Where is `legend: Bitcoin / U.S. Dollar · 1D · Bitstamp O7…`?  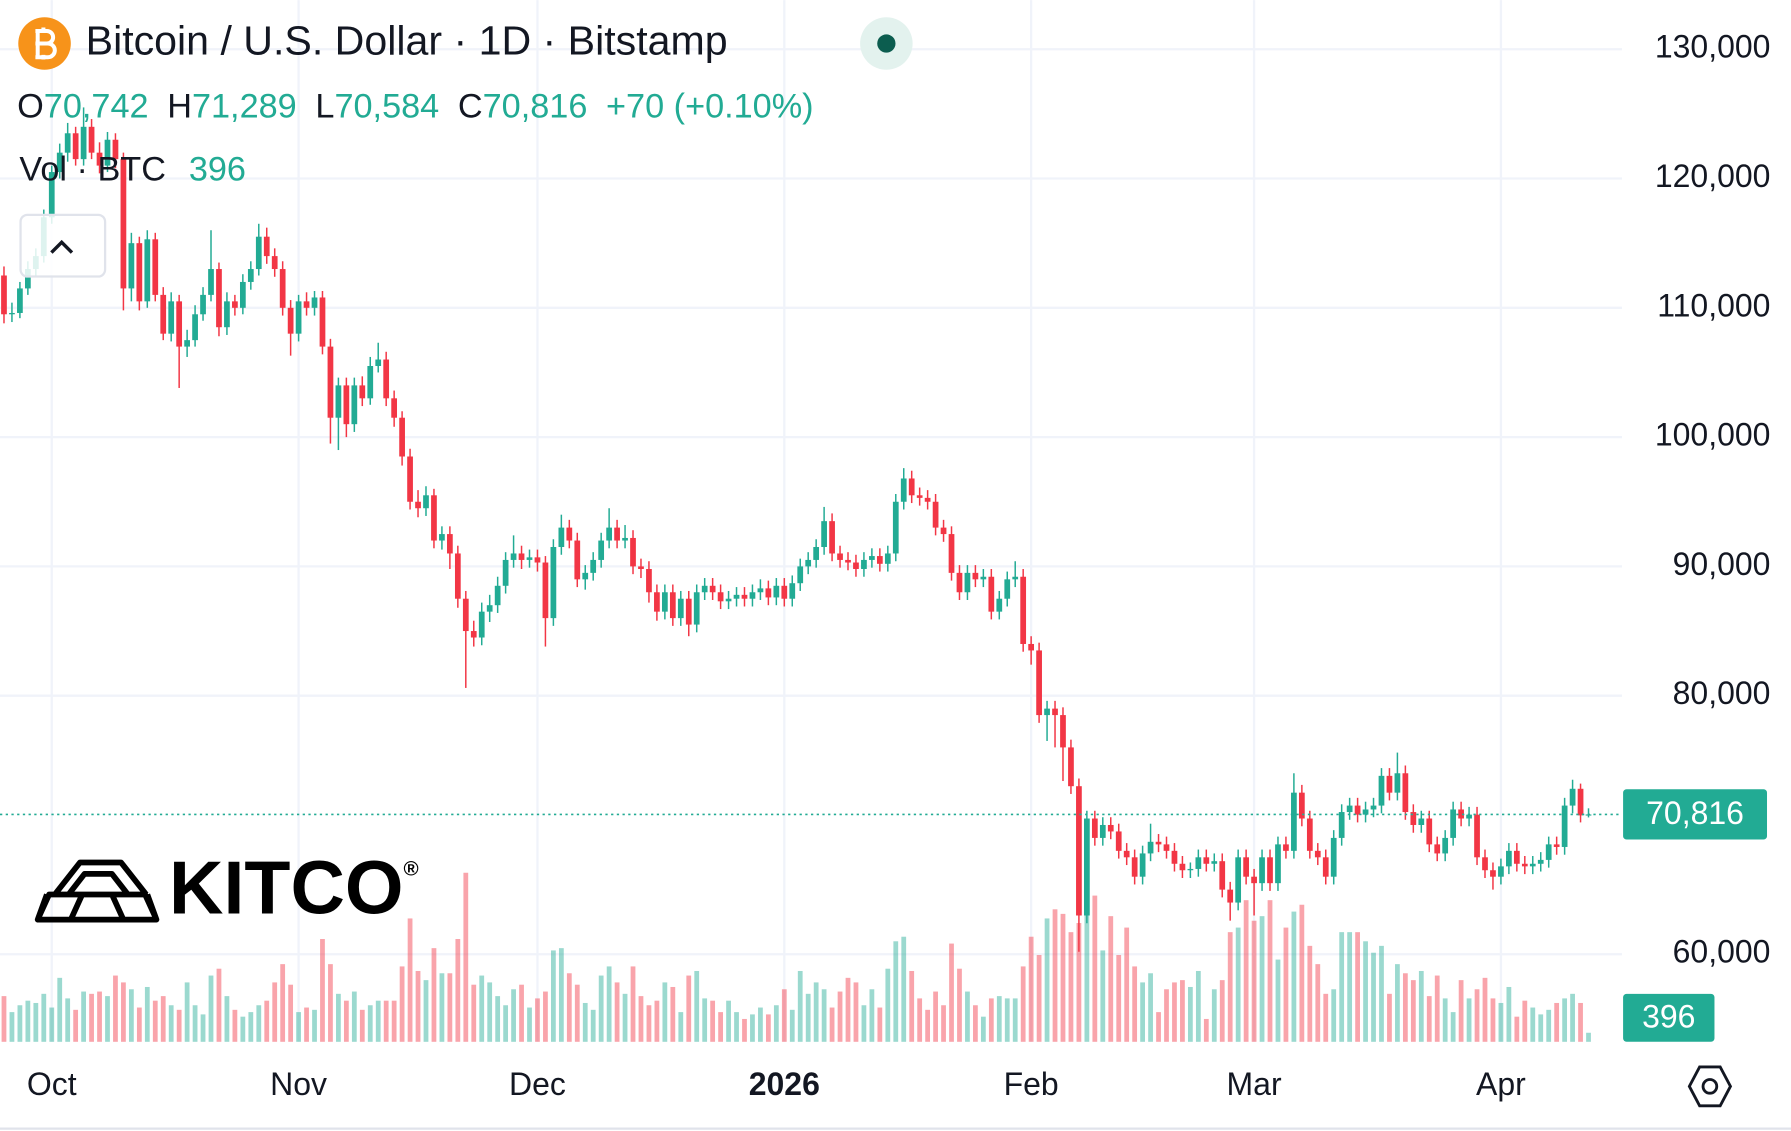 legend: Bitcoin / U.S. Dollar · 1D · Bitstamp O7… is located at coordinates (465, 147).